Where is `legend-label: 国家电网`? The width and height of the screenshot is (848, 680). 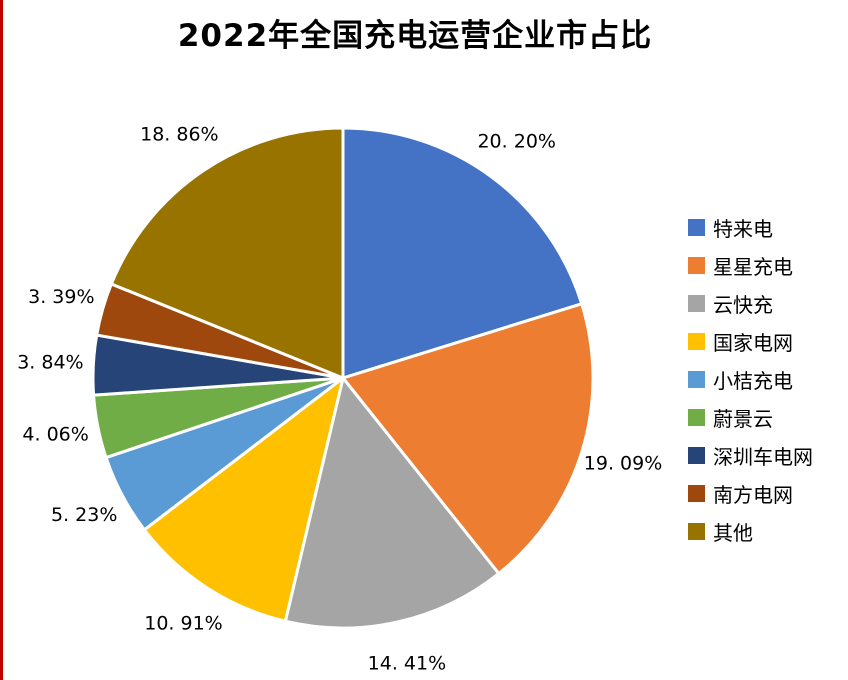 legend-label: 国家电网 is located at coordinates (753, 342).